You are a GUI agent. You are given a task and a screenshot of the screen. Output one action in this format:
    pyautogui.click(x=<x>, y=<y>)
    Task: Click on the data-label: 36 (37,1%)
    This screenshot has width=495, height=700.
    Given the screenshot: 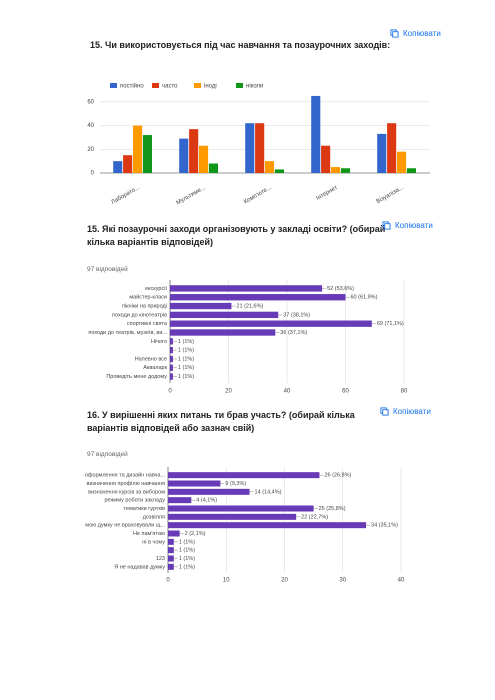 What is the action you would take?
    pyautogui.click(x=293, y=333)
    